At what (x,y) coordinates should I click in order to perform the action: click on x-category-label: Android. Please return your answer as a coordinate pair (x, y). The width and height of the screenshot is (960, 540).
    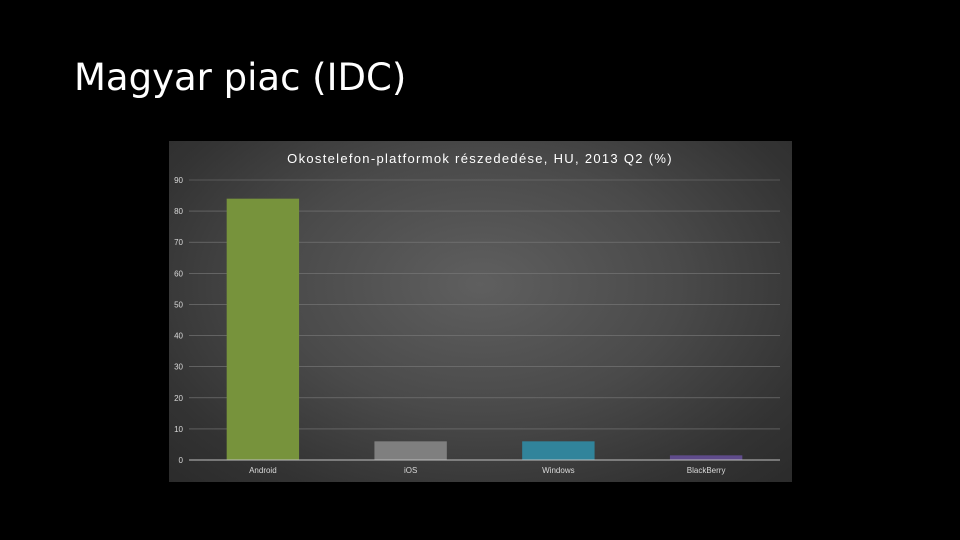
    Looking at the image, I should click on (263, 470).